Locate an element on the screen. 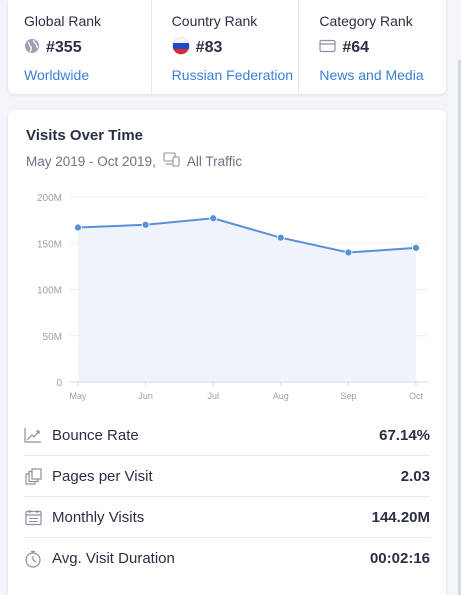  global-rank: Global Rank #355 Worldwide is located at coordinates (80, 47).